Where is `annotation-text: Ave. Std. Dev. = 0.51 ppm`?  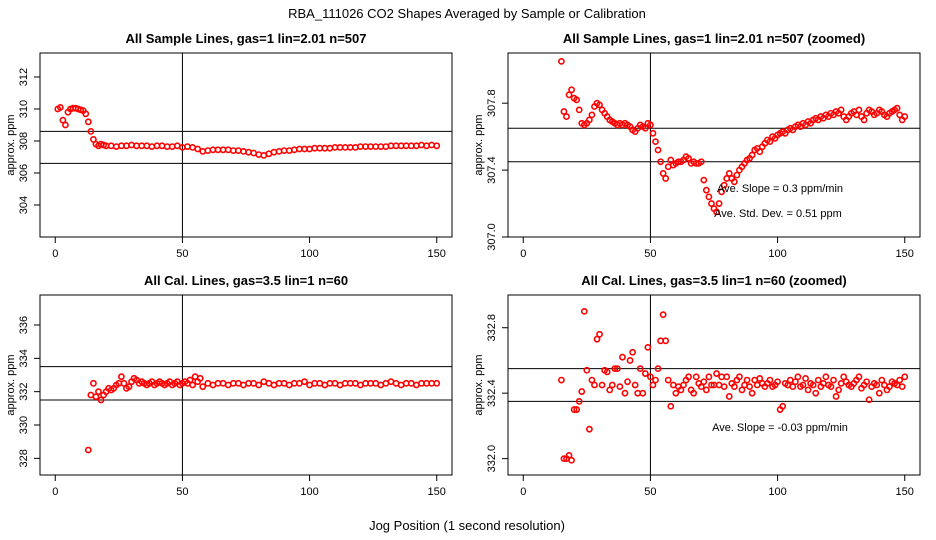
annotation-text: Ave. Std. Dev. = 0.51 ppm is located at coordinates (778, 214).